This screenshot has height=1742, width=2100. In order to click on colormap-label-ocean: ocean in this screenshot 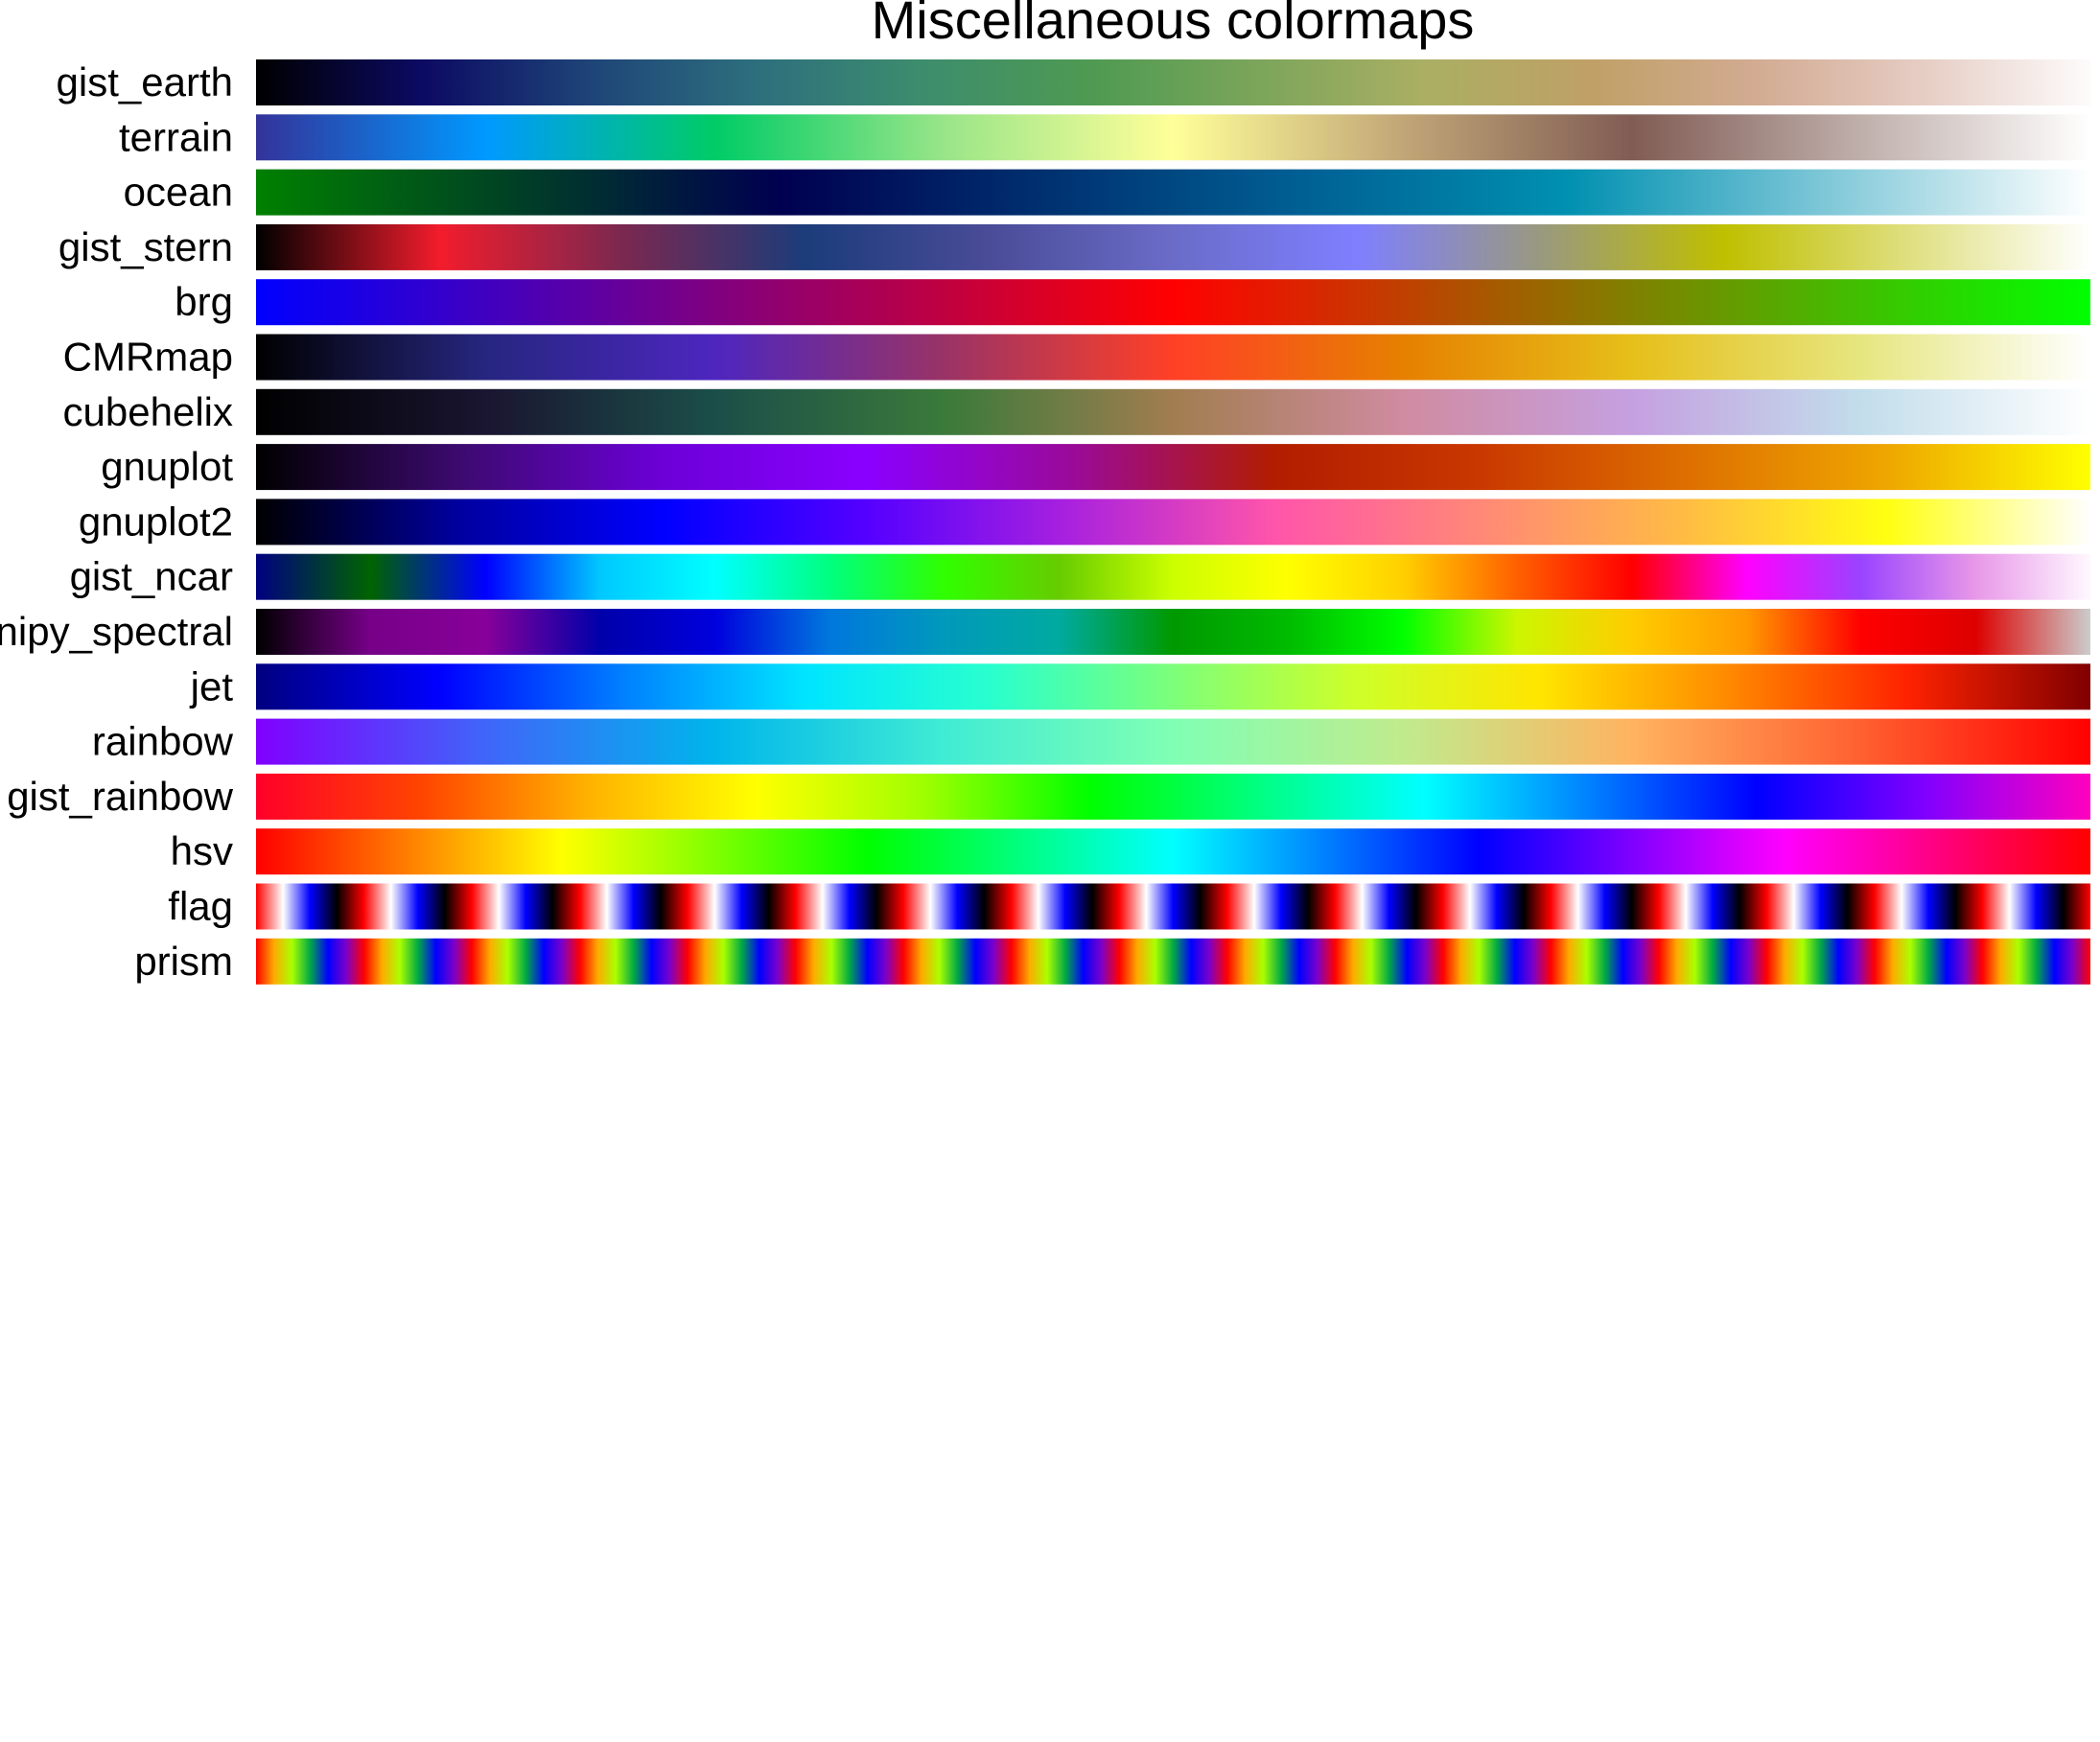, I will do `click(178, 192)`.